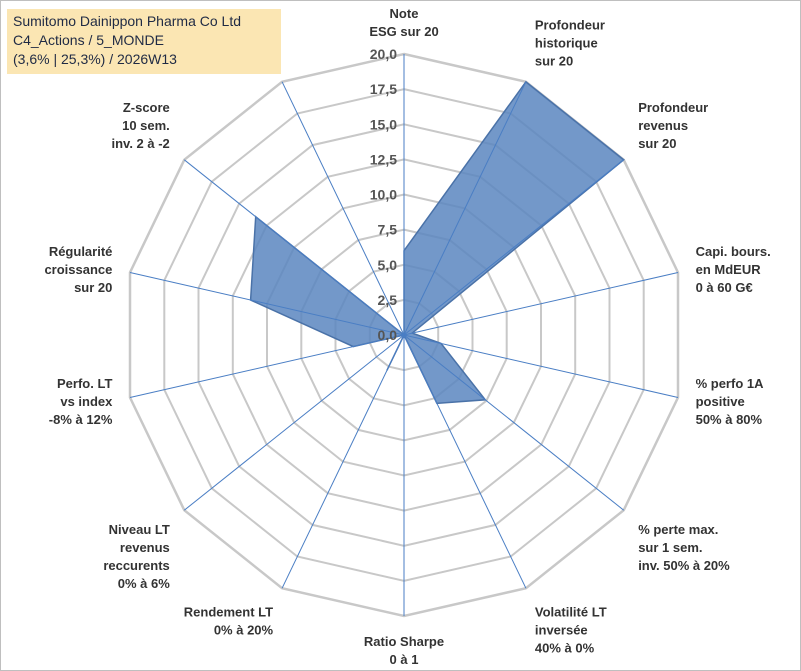  I want to click on axis-label-line: Perfo. LT, so click(84, 383).